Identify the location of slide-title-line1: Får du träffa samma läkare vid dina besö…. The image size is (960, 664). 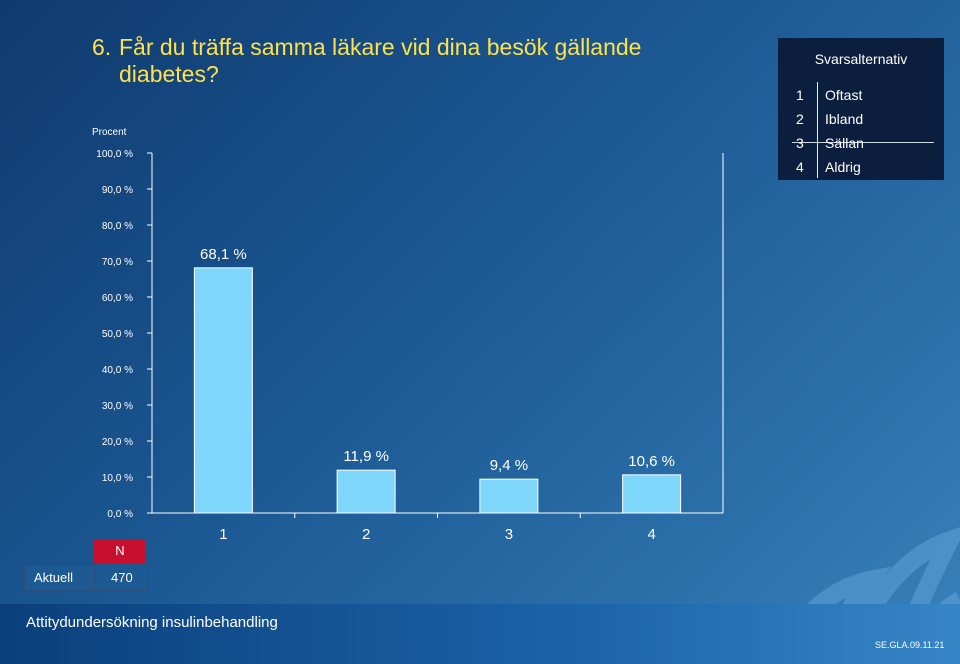
(380, 47).